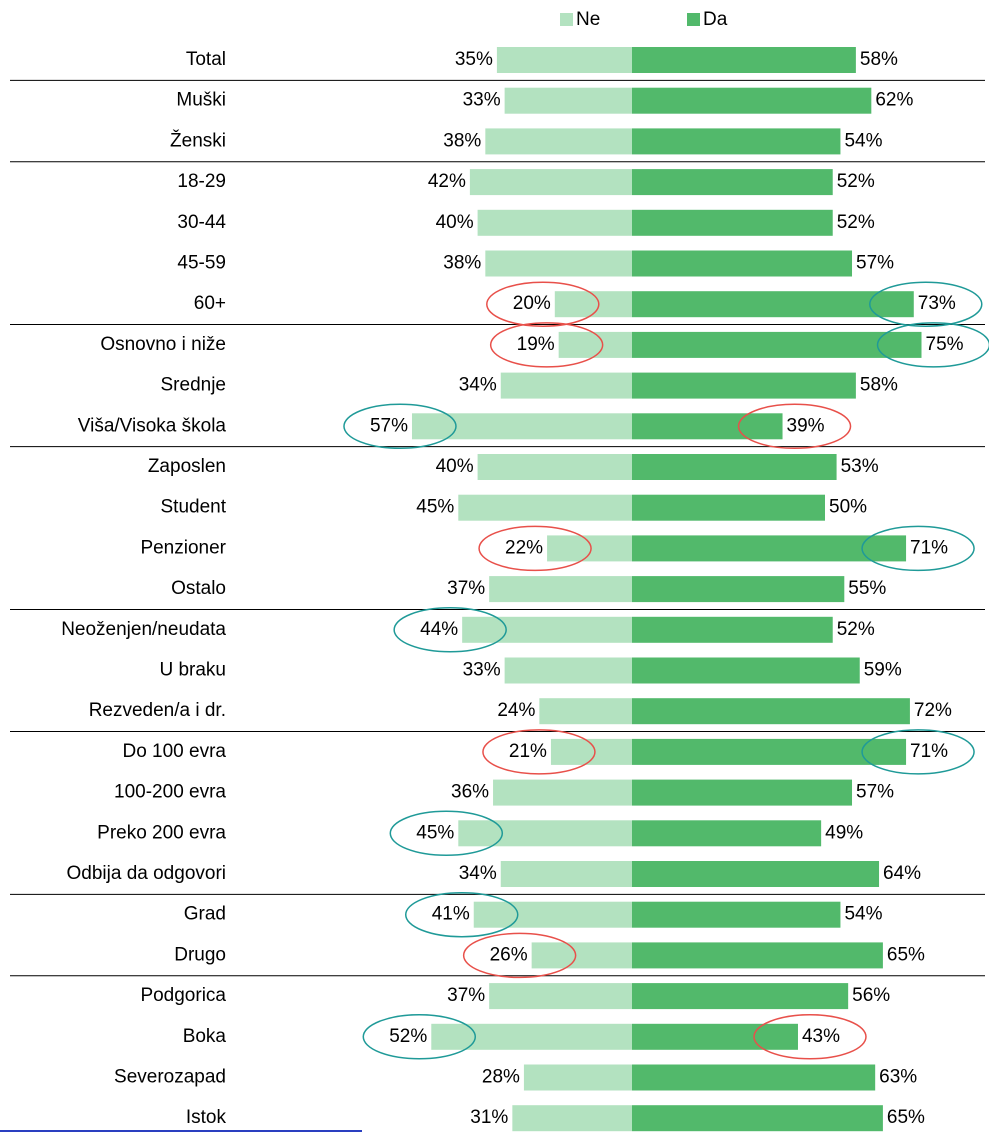  I want to click on value-label: 38%, so click(462, 140).